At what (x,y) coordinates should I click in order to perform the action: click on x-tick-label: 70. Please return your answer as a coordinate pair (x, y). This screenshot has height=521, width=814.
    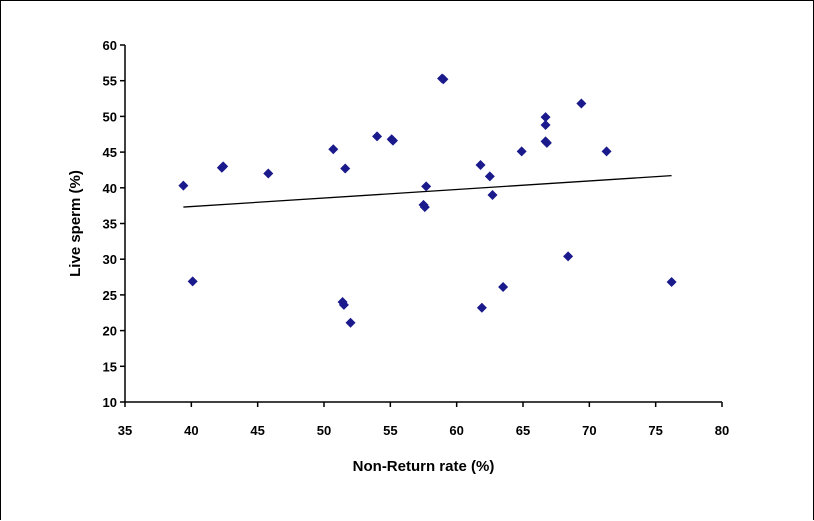
    Looking at the image, I should click on (589, 430).